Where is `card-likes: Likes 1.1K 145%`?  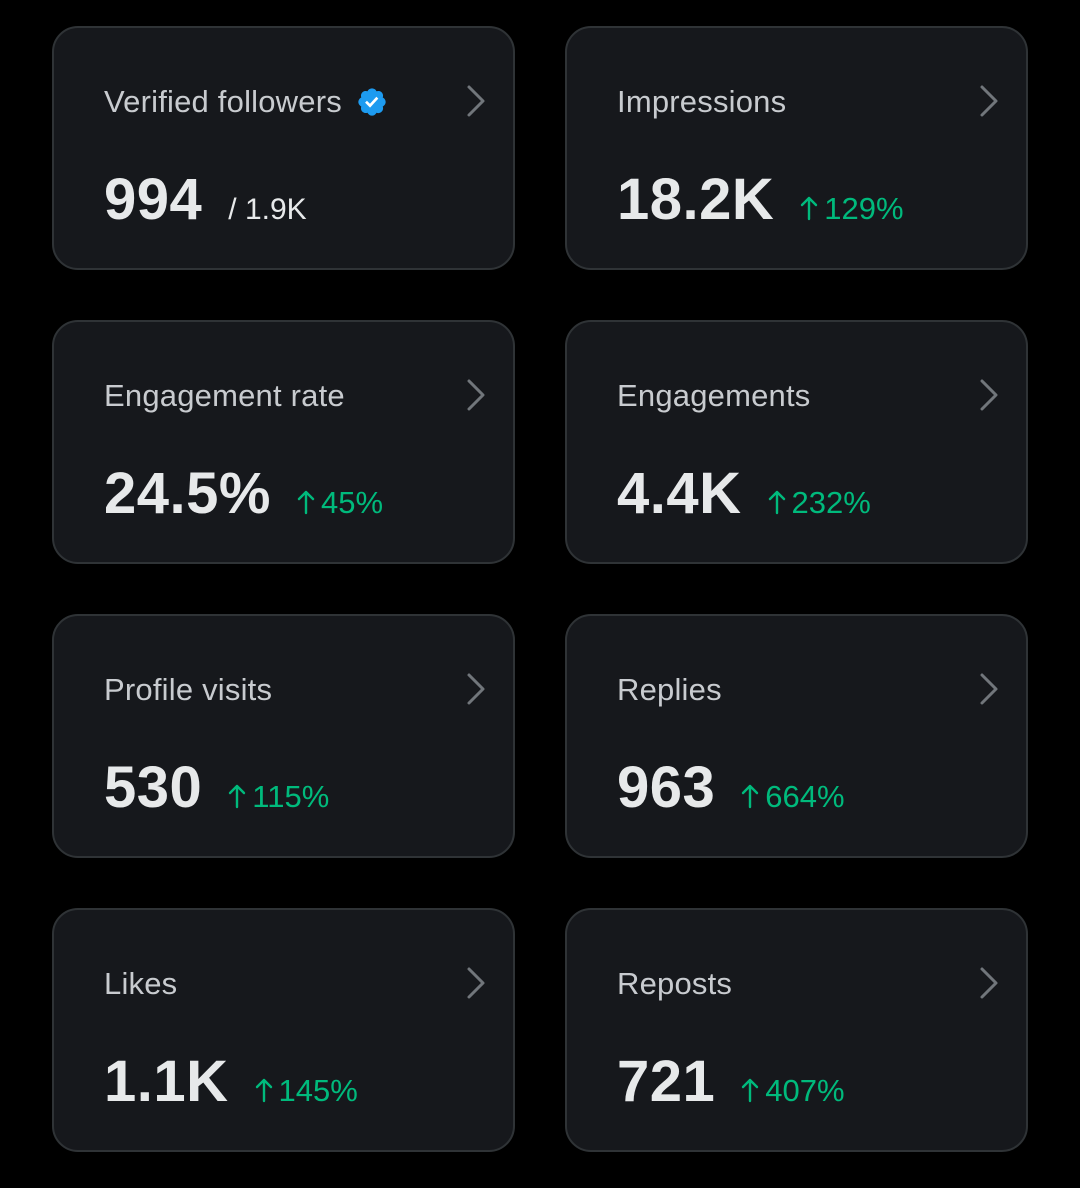
card-likes: Likes 1.1K 145% is located at coordinates (283, 1030).